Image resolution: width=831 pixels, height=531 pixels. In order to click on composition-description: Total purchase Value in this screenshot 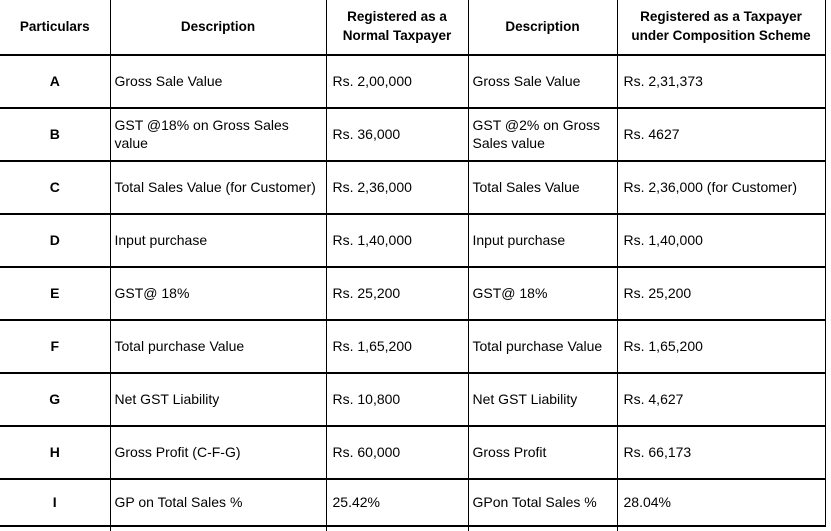, I will do `click(543, 347)`.